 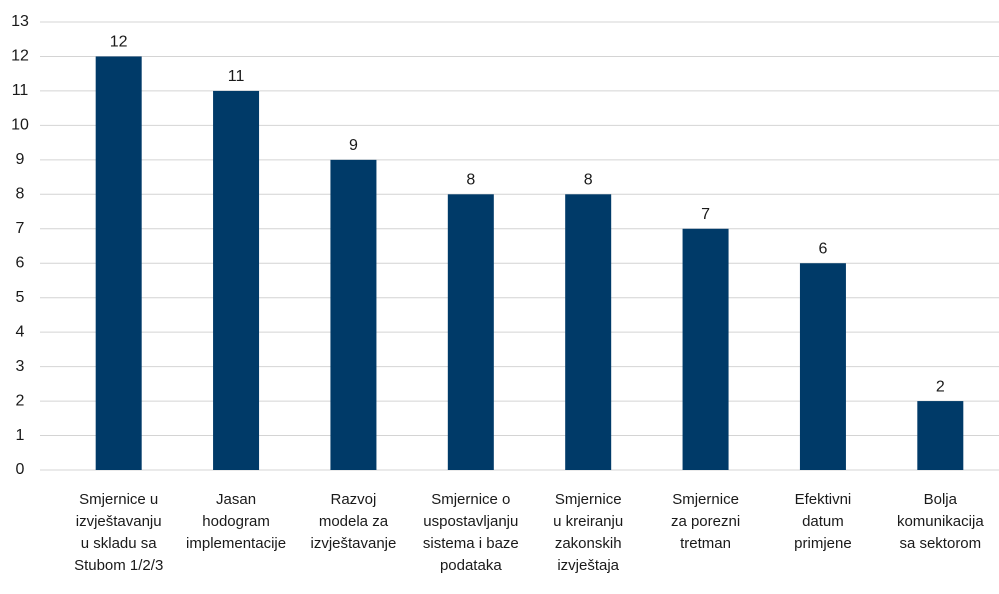 What do you see at coordinates (705, 521) in the screenshot?
I see `x-tick-label: Smjernice za porezni tretman` at bounding box center [705, 521].